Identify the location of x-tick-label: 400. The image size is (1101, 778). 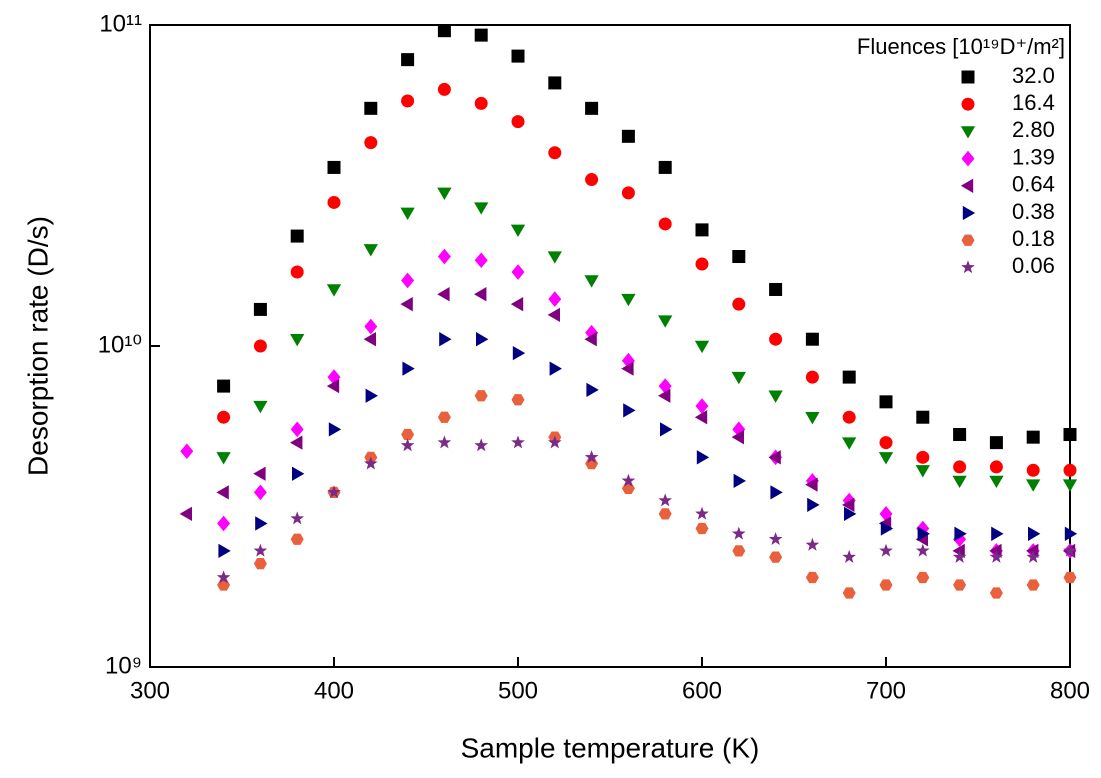
(334, 690).